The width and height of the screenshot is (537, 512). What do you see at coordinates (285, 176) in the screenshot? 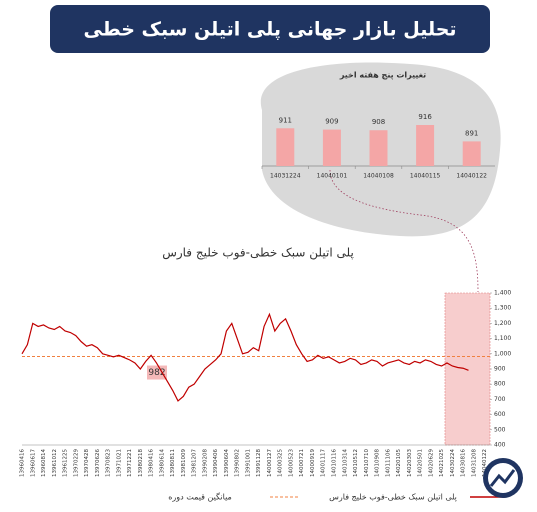
I see `x-tick-label: 14031224` at bounding box center [285, 176].